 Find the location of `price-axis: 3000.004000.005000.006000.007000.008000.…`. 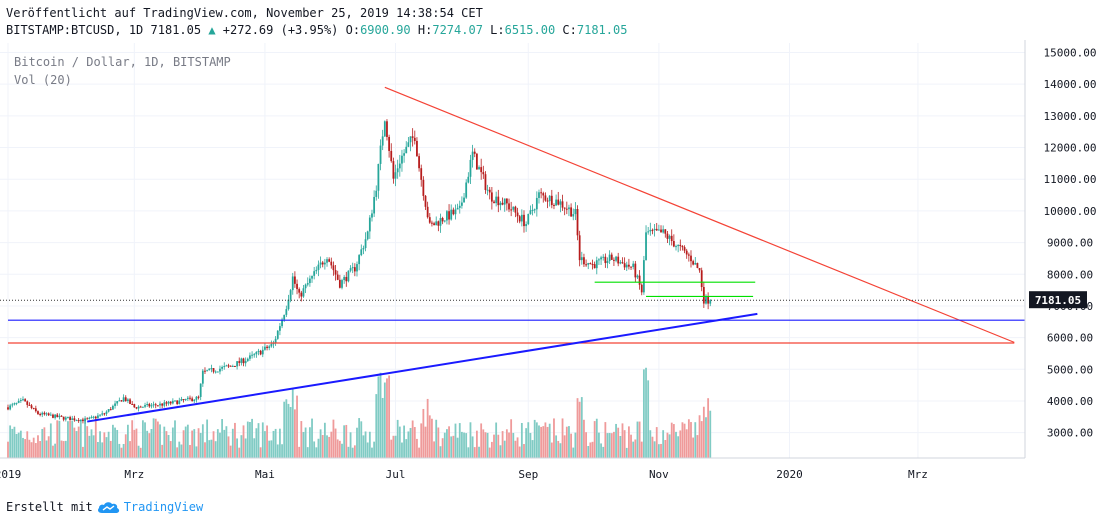

price-axis: 3000.004000.005000.006000.007000.008000.… is located at coordinates (1070, 243).